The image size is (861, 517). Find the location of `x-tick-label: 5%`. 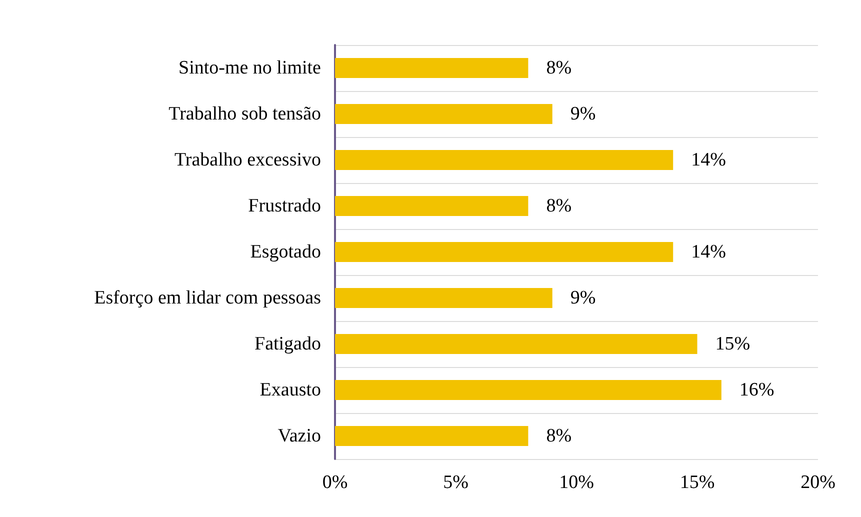

x-tick-label: 5% is located at coordinates (456, 482).